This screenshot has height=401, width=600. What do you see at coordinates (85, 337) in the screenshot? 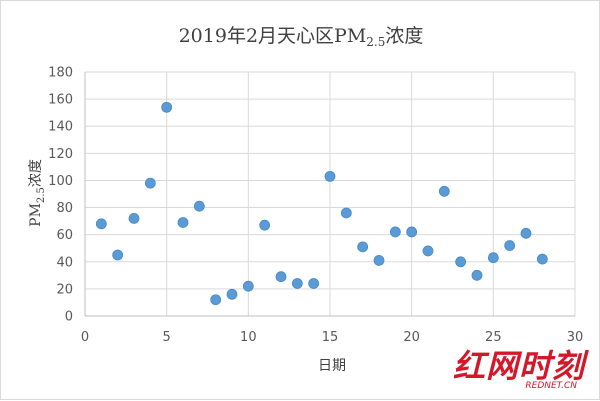
I see `x-tick-label: 0` at bounding box center [85, 337].